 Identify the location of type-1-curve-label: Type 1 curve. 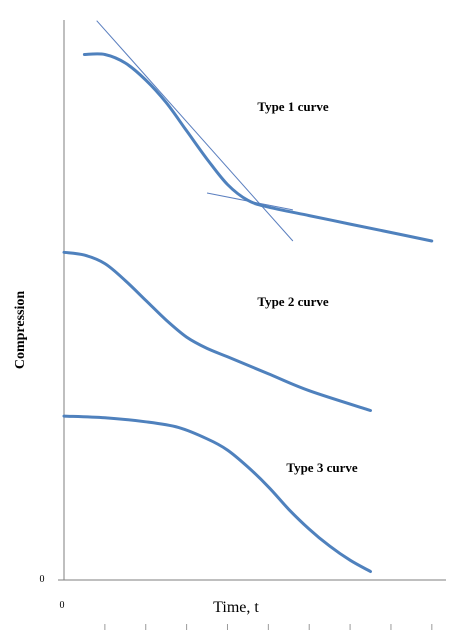
(292, 106).